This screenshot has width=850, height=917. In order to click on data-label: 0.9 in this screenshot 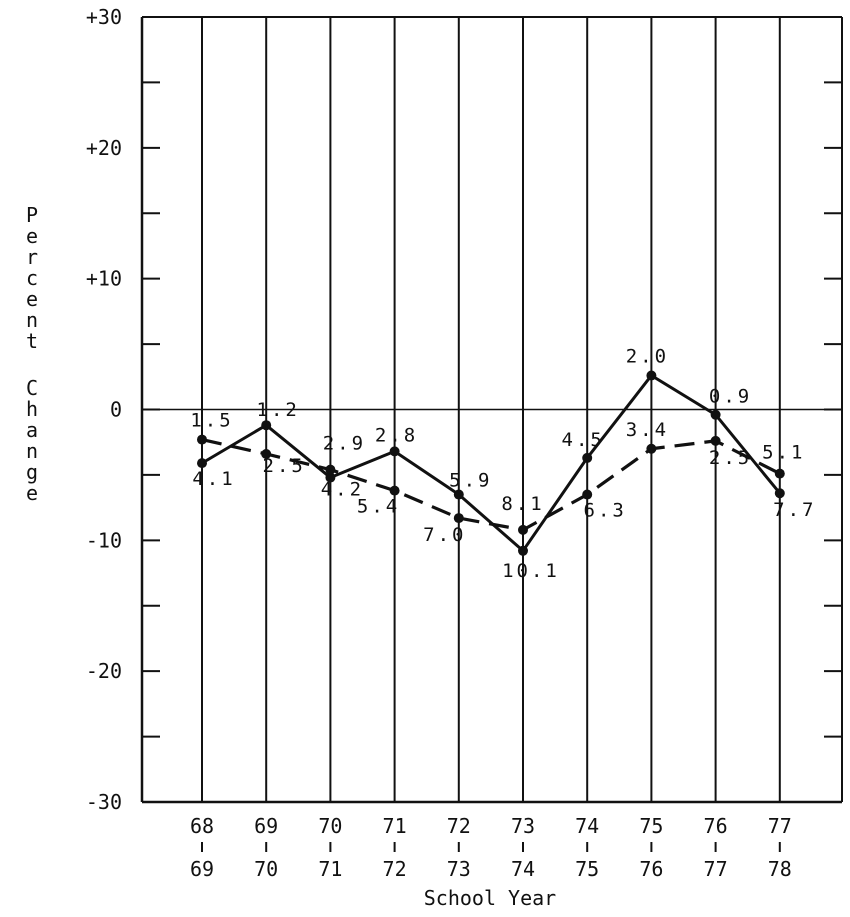, I will do `click(730, 397)`.